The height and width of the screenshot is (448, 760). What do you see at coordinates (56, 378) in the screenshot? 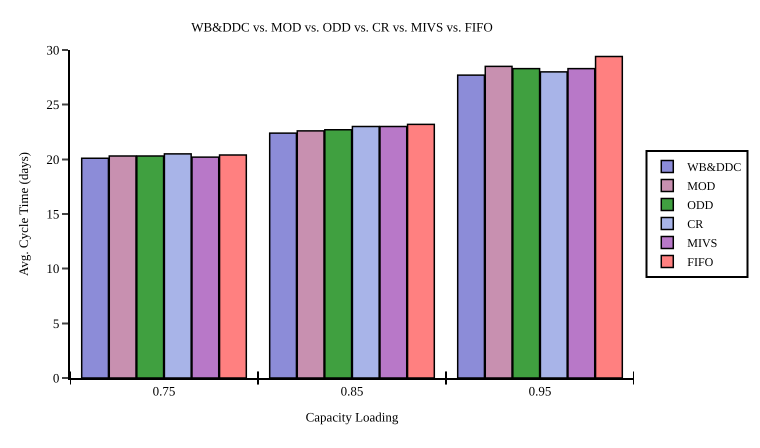
I see `y-tick-label: 0` at bounding box center [56, 378].